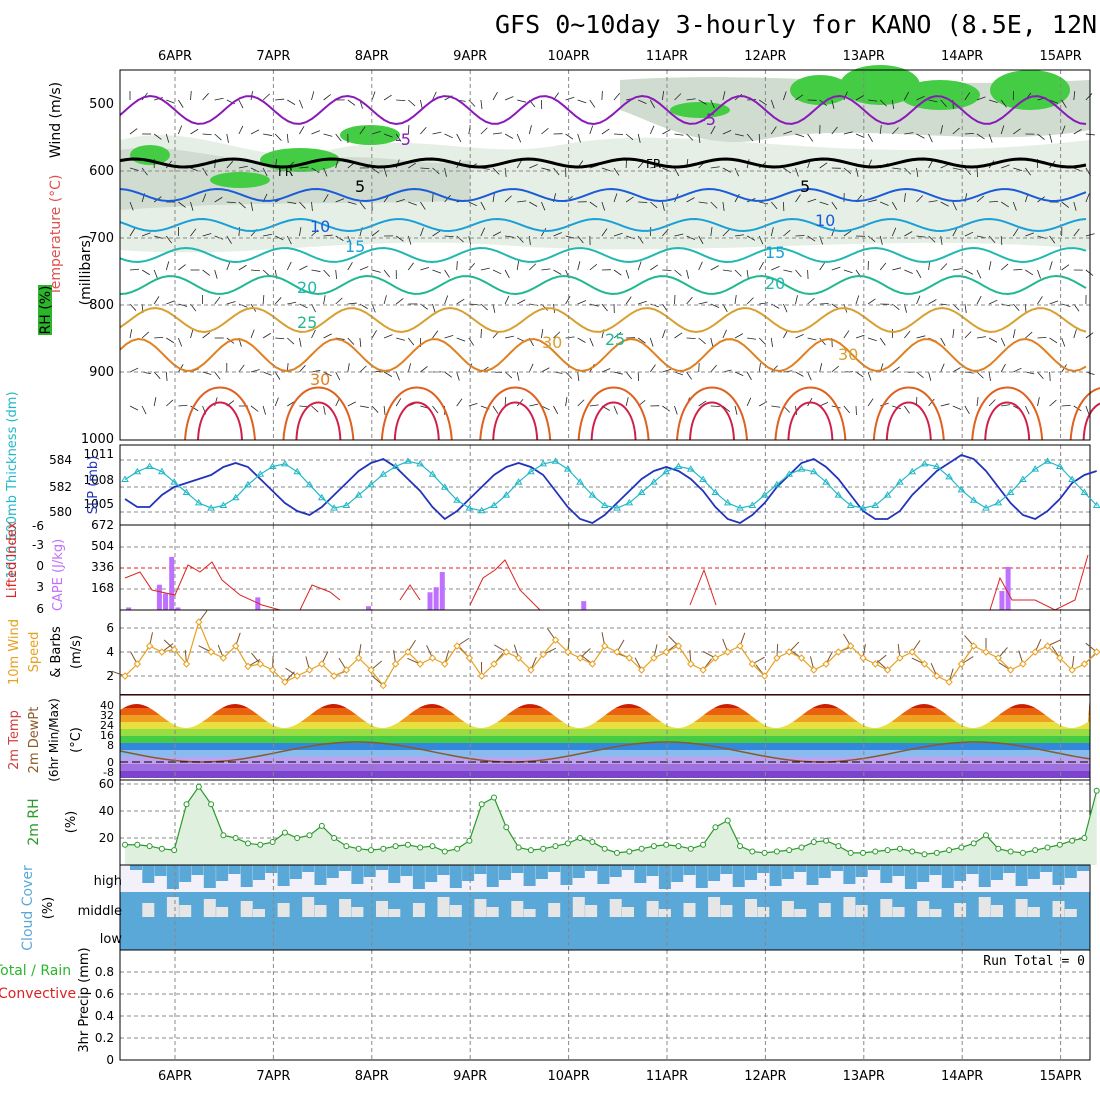  What do you see at coordinates (470, 1076) in the screenshot?
I see `date-label-bottom: 9APR` at bounding box center [470, 1076].